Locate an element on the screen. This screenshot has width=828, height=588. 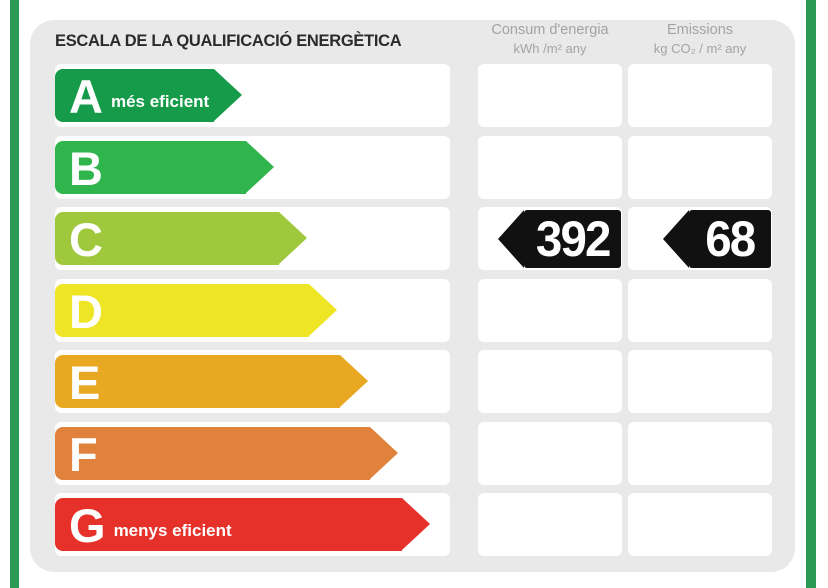
page-title: ESCALA DE LA QUALIFICACIÓ ENERGÈTICA is located at coordinates (228, 41).